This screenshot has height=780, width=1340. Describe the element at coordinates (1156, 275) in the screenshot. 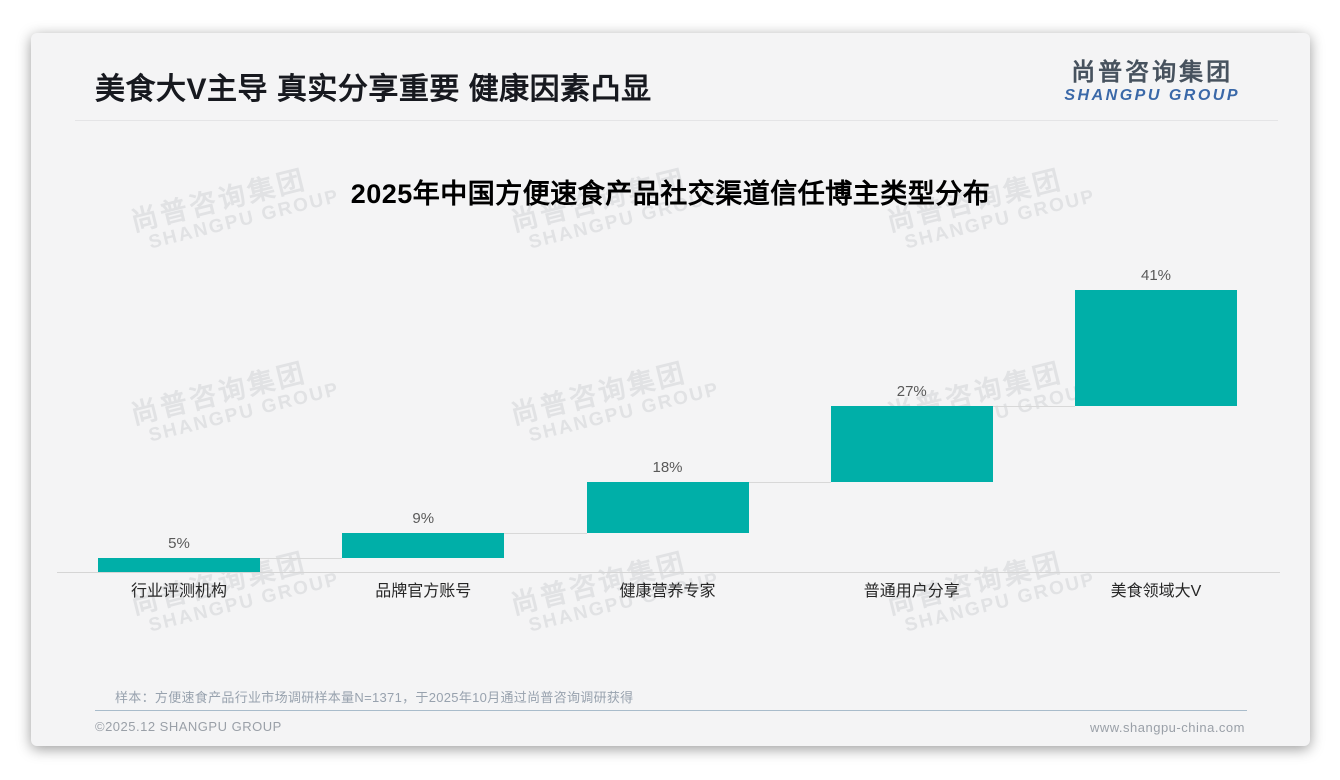

I see `bar-value-label: 41%` at that location.